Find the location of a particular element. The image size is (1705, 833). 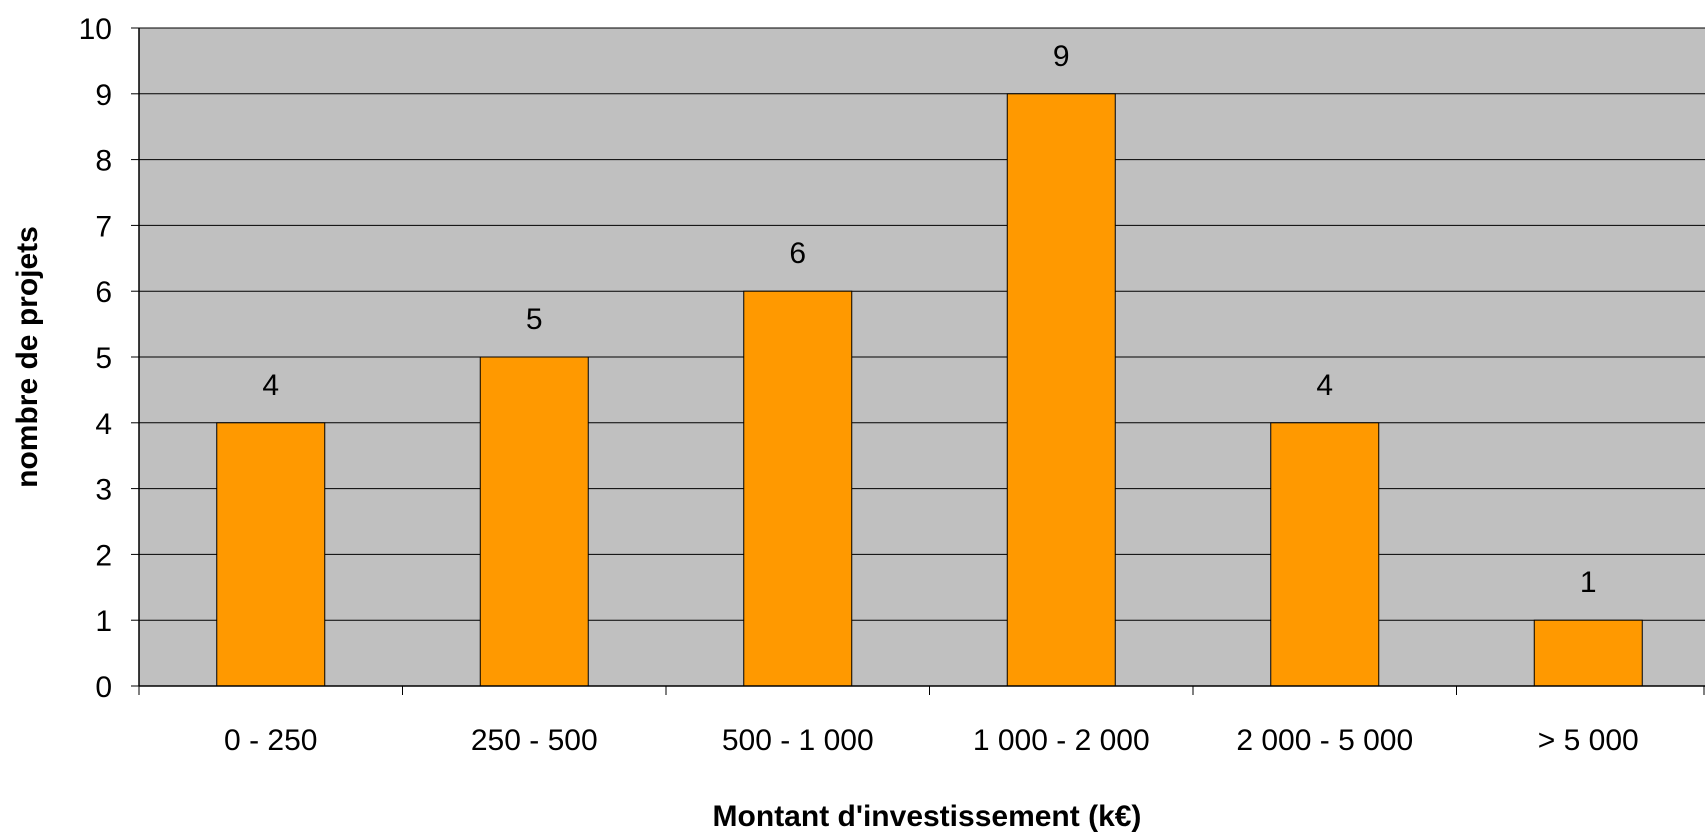

y-tick-label: 2 is located at coordinates (103, 555).